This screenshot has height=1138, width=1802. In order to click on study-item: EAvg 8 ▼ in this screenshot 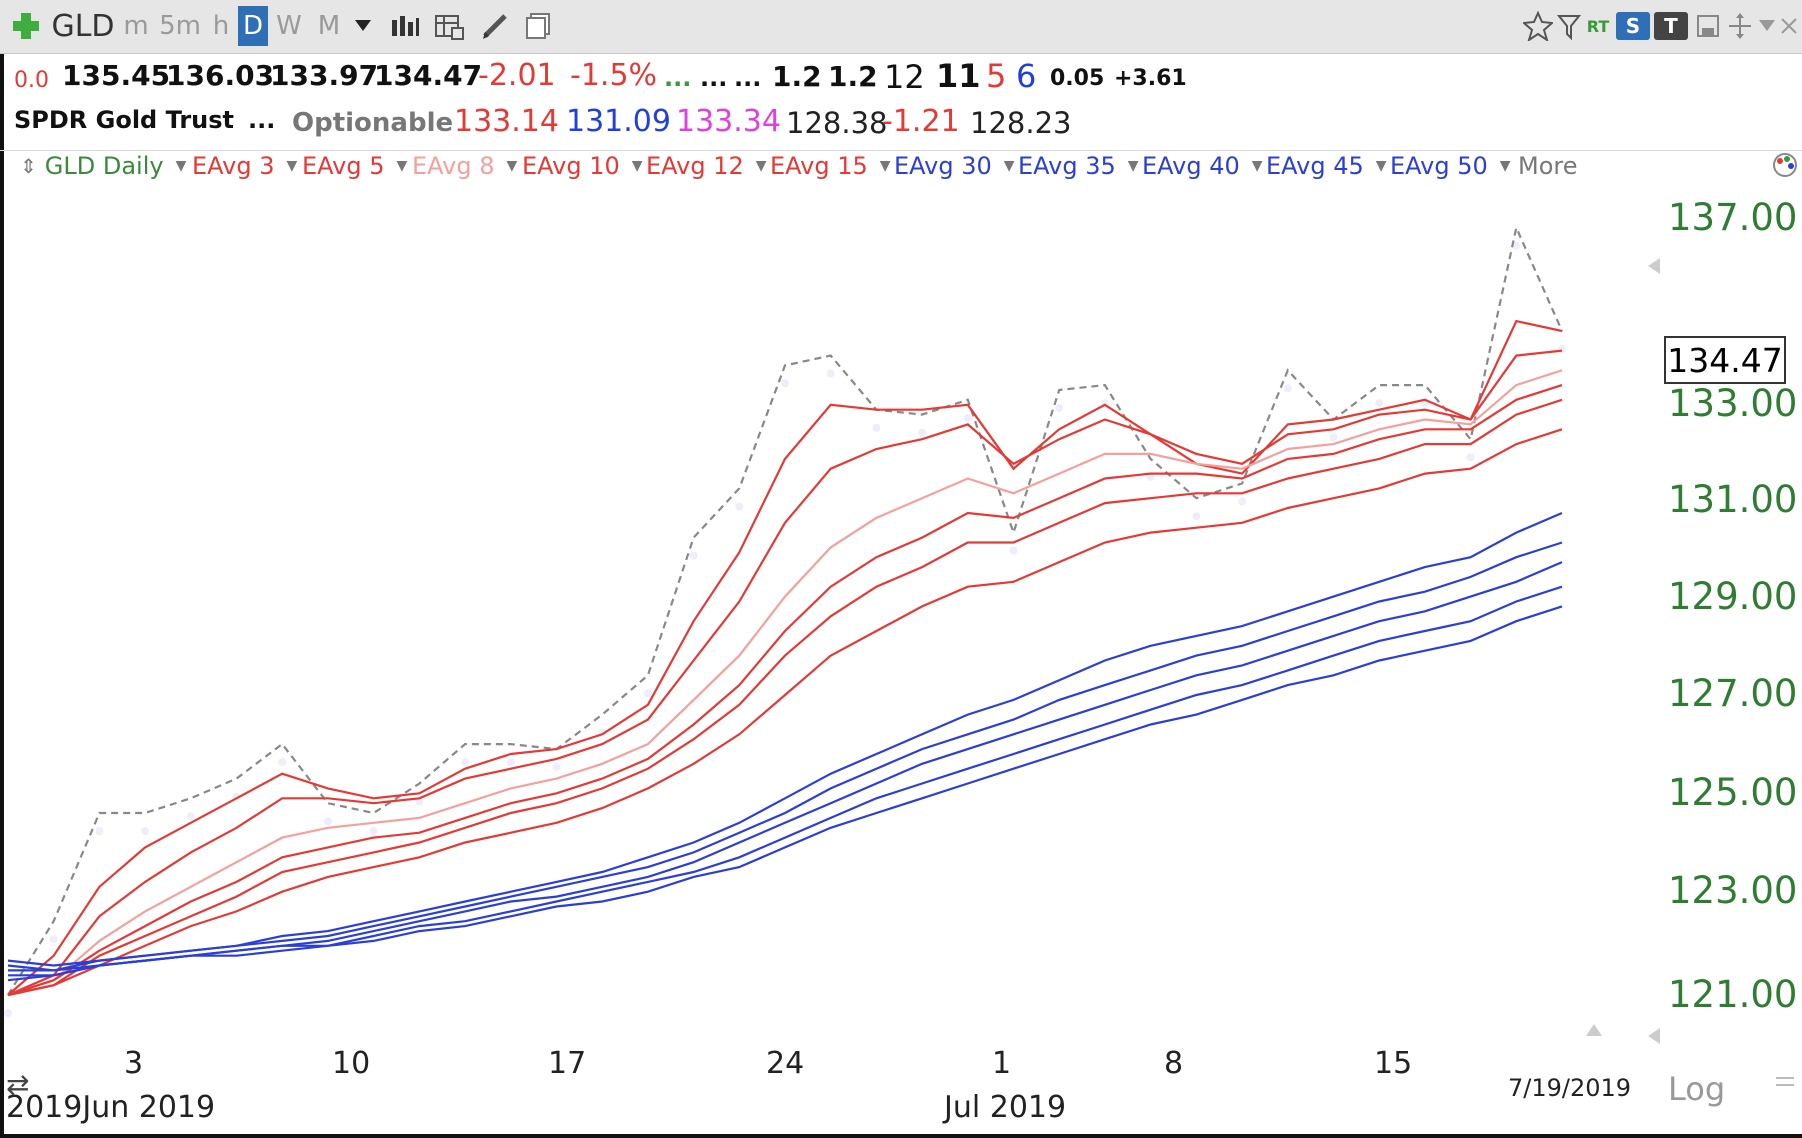, I will do `click(464, 166)`.